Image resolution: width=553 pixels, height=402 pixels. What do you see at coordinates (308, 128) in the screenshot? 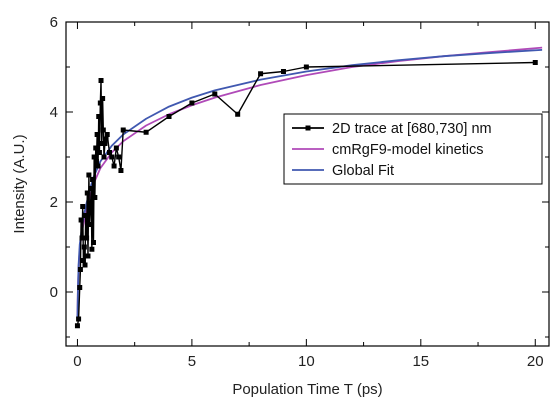
I see `legend-marker` at bounding box center [308, 128].